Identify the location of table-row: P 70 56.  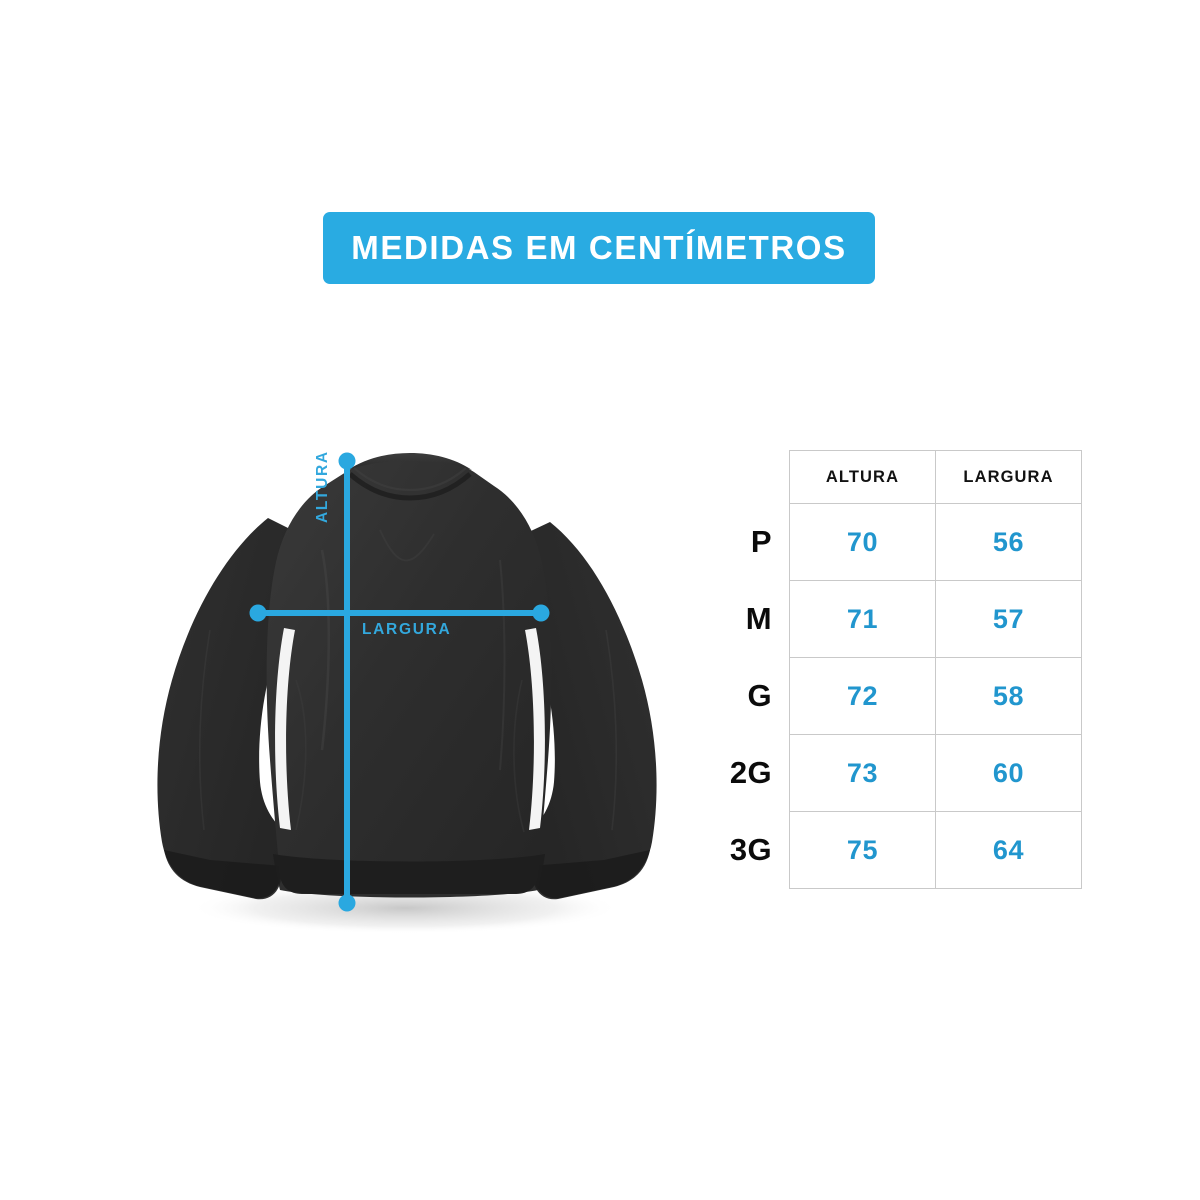
(891, 542).